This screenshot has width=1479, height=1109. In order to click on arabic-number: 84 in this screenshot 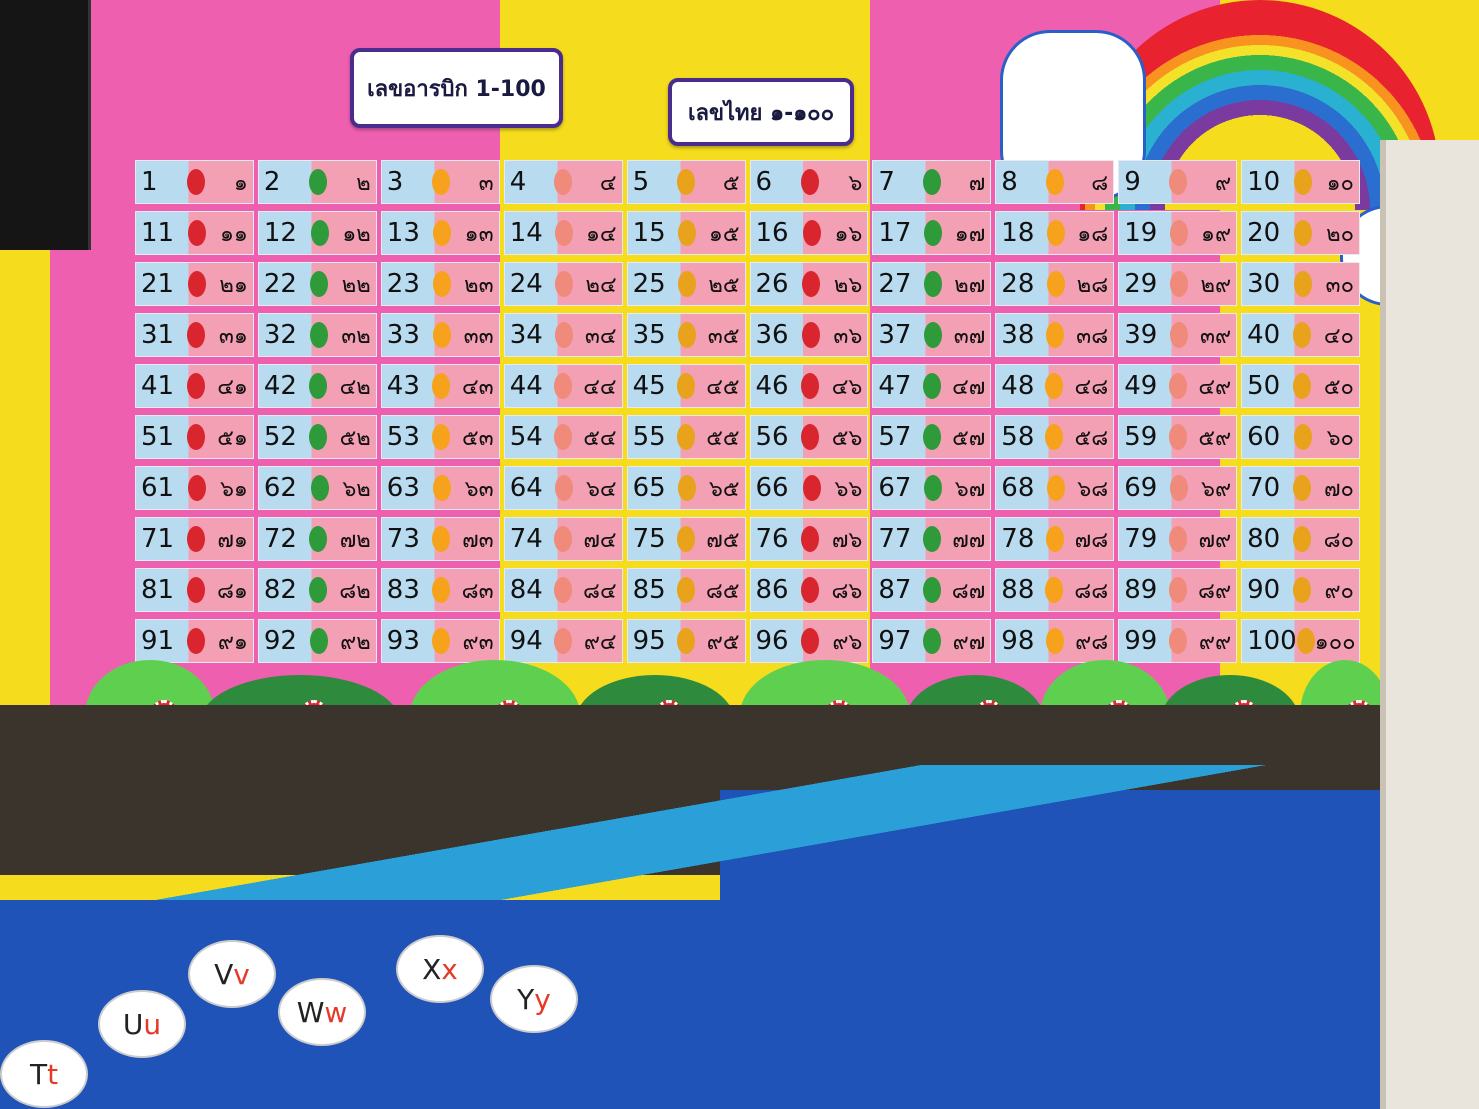, I will do `click(526, 590)`.